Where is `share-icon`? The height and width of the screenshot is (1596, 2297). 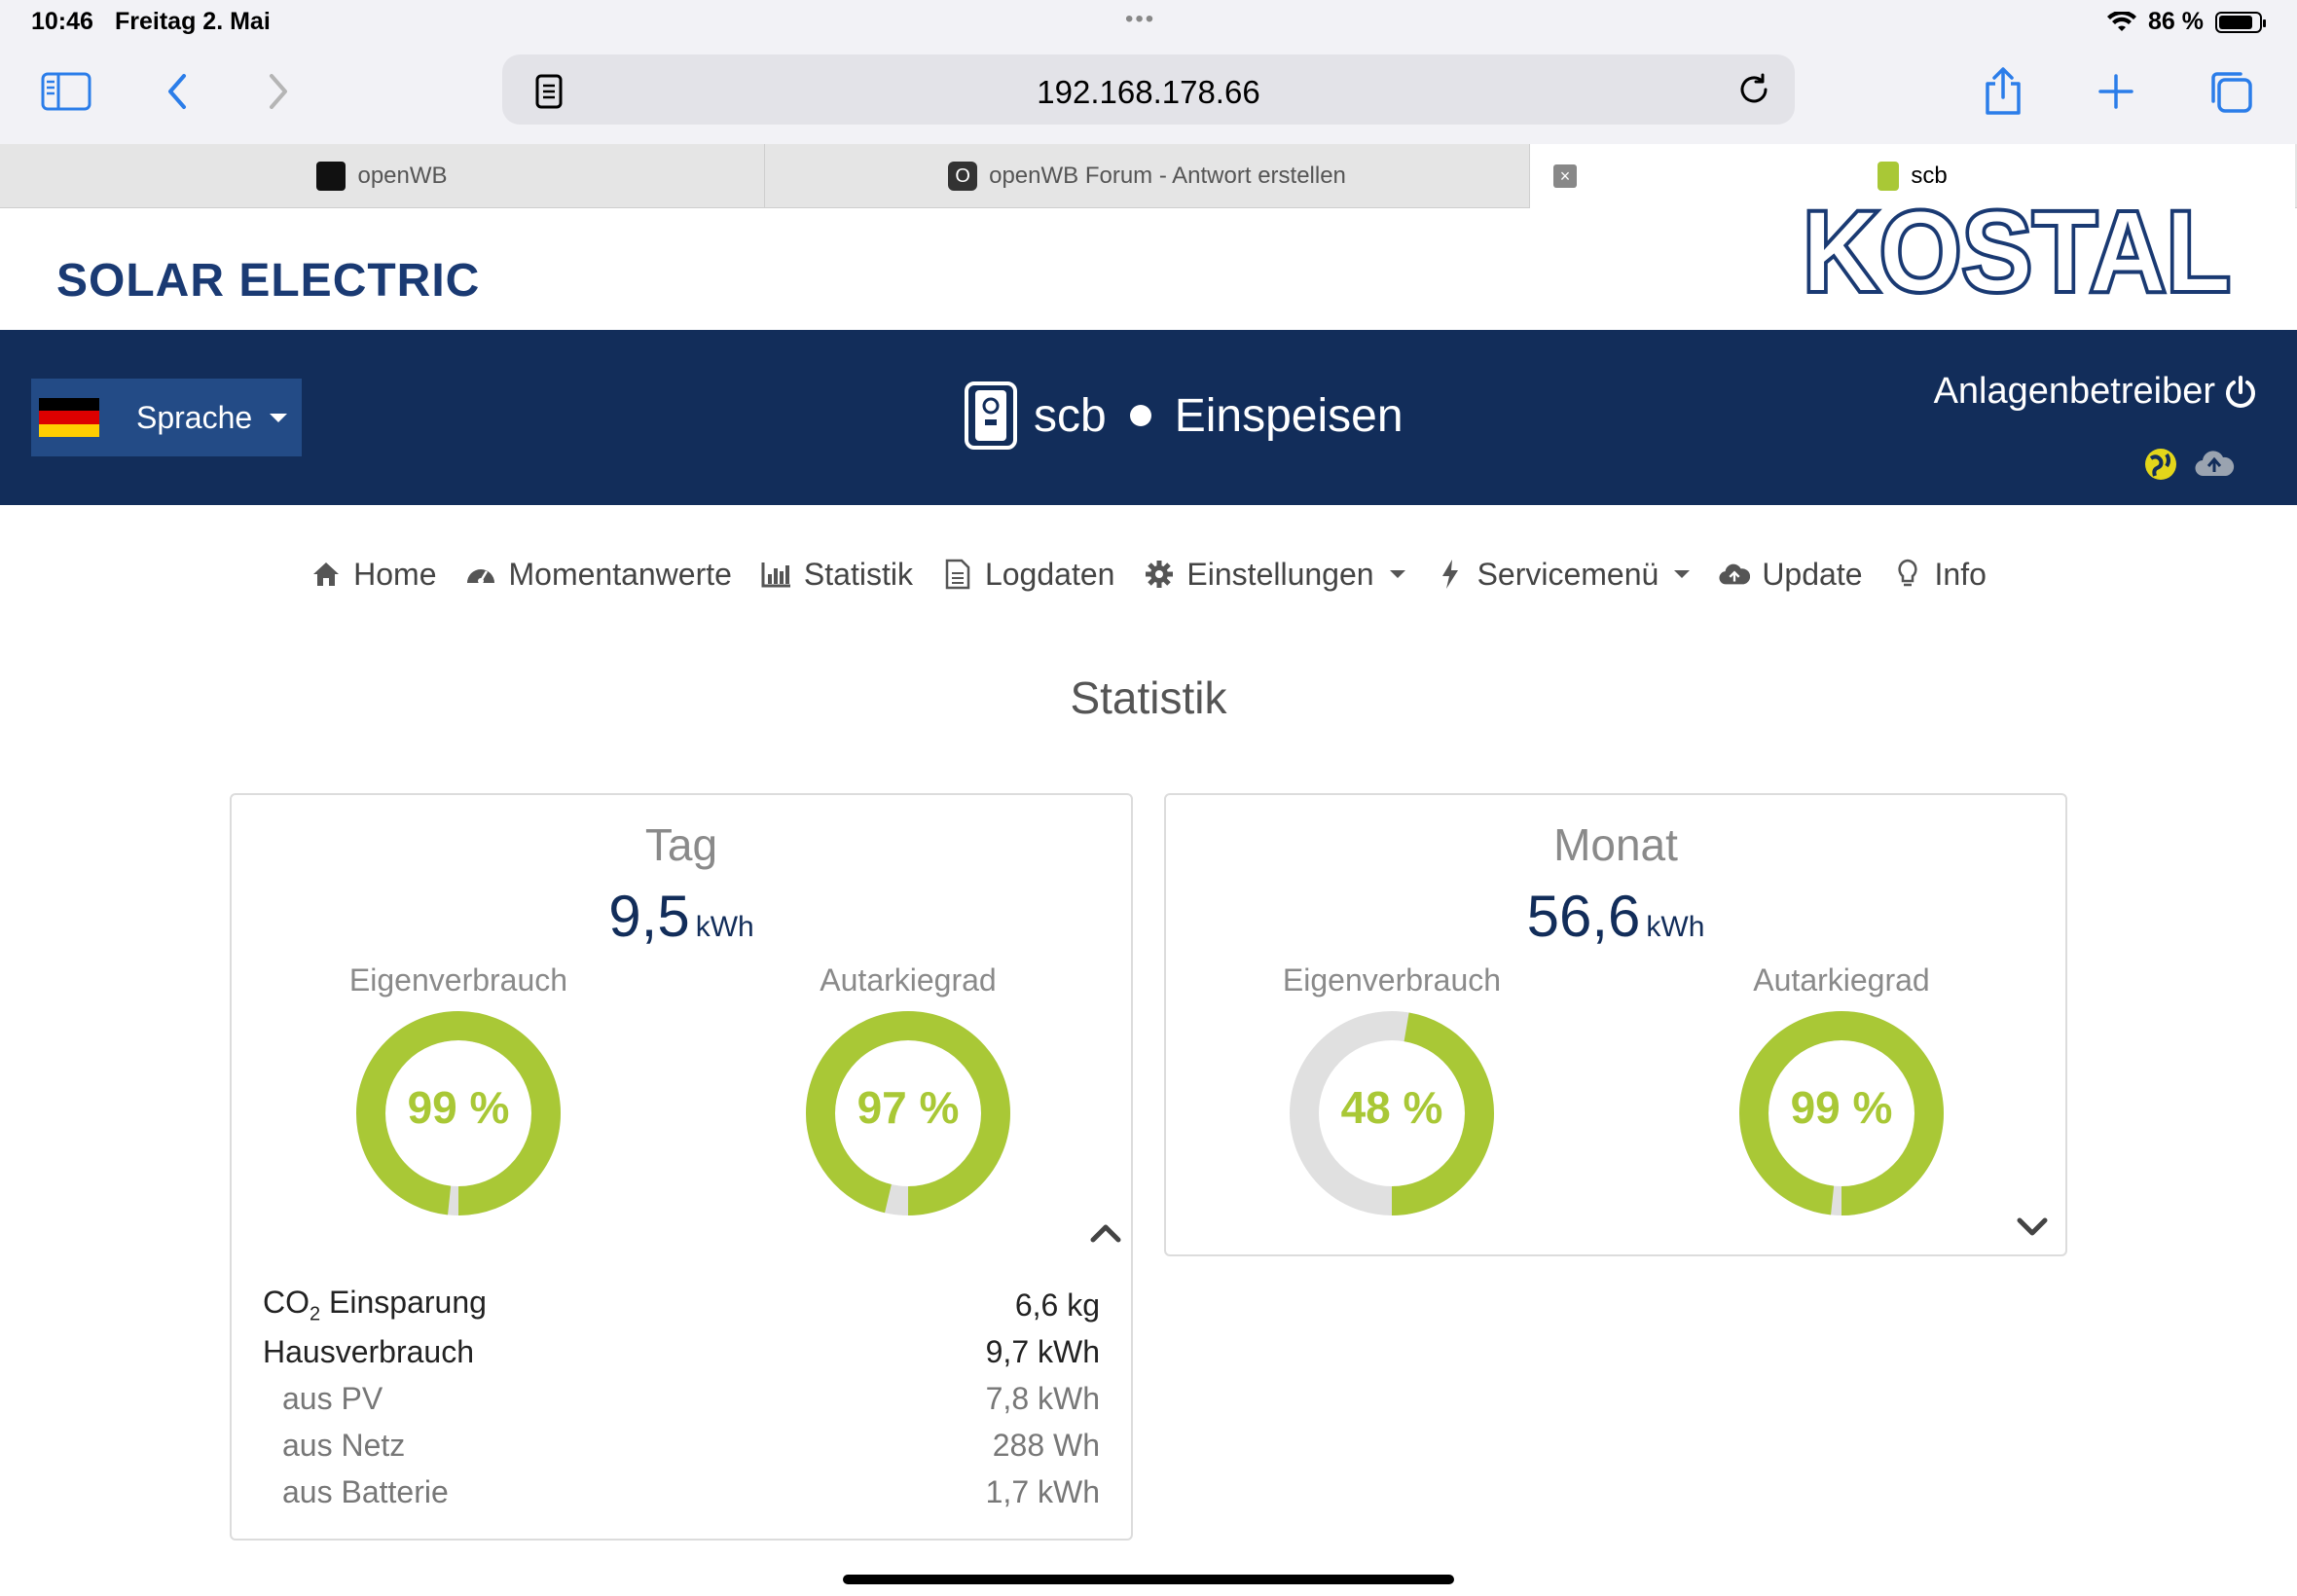
share-icon is located at coordinates (2003, 91).